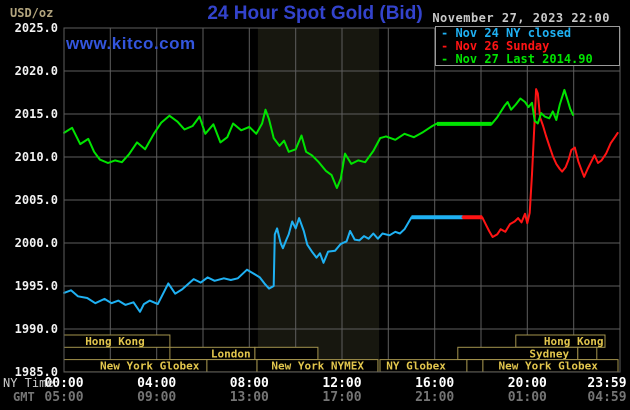 Image resolution: width=630 pixels, height=410 pixels. Describe the element at coordinates (342, 383) in the screenshot. I see `x-tick-label-ny: 12:00` at that location.